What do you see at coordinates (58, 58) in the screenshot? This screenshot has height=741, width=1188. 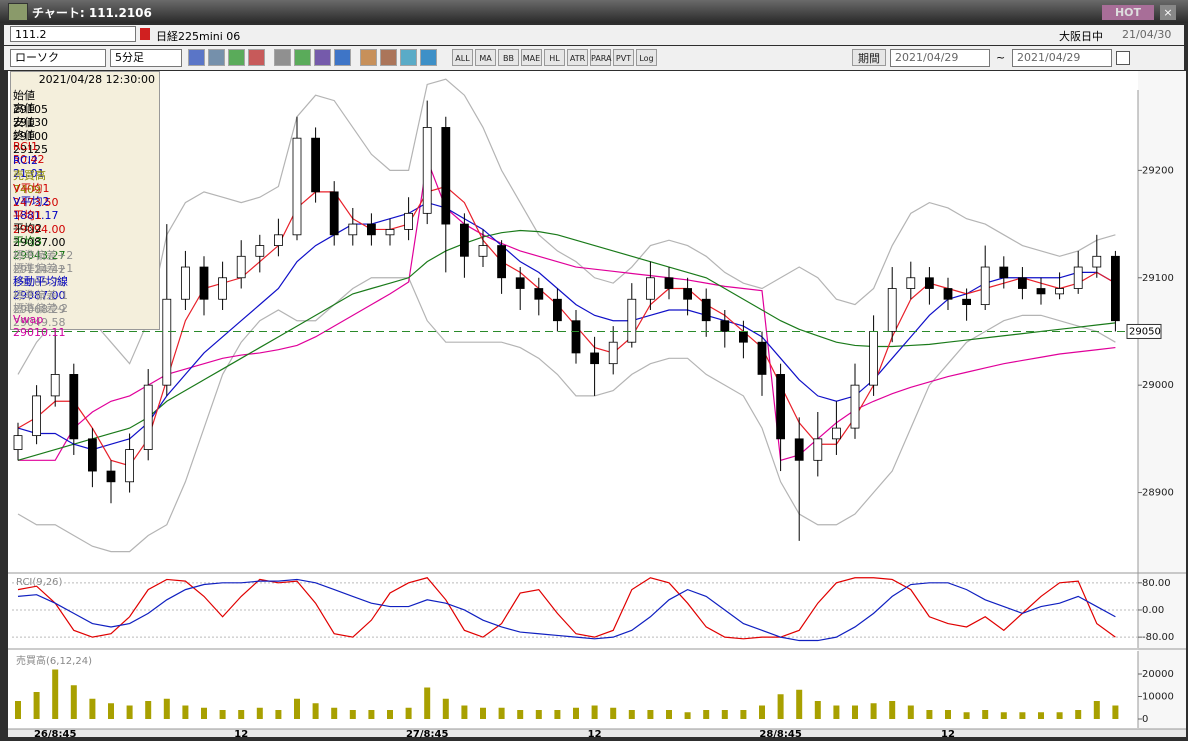 I see `chart-type-select: ローソク` at bounding box center [58, 58].